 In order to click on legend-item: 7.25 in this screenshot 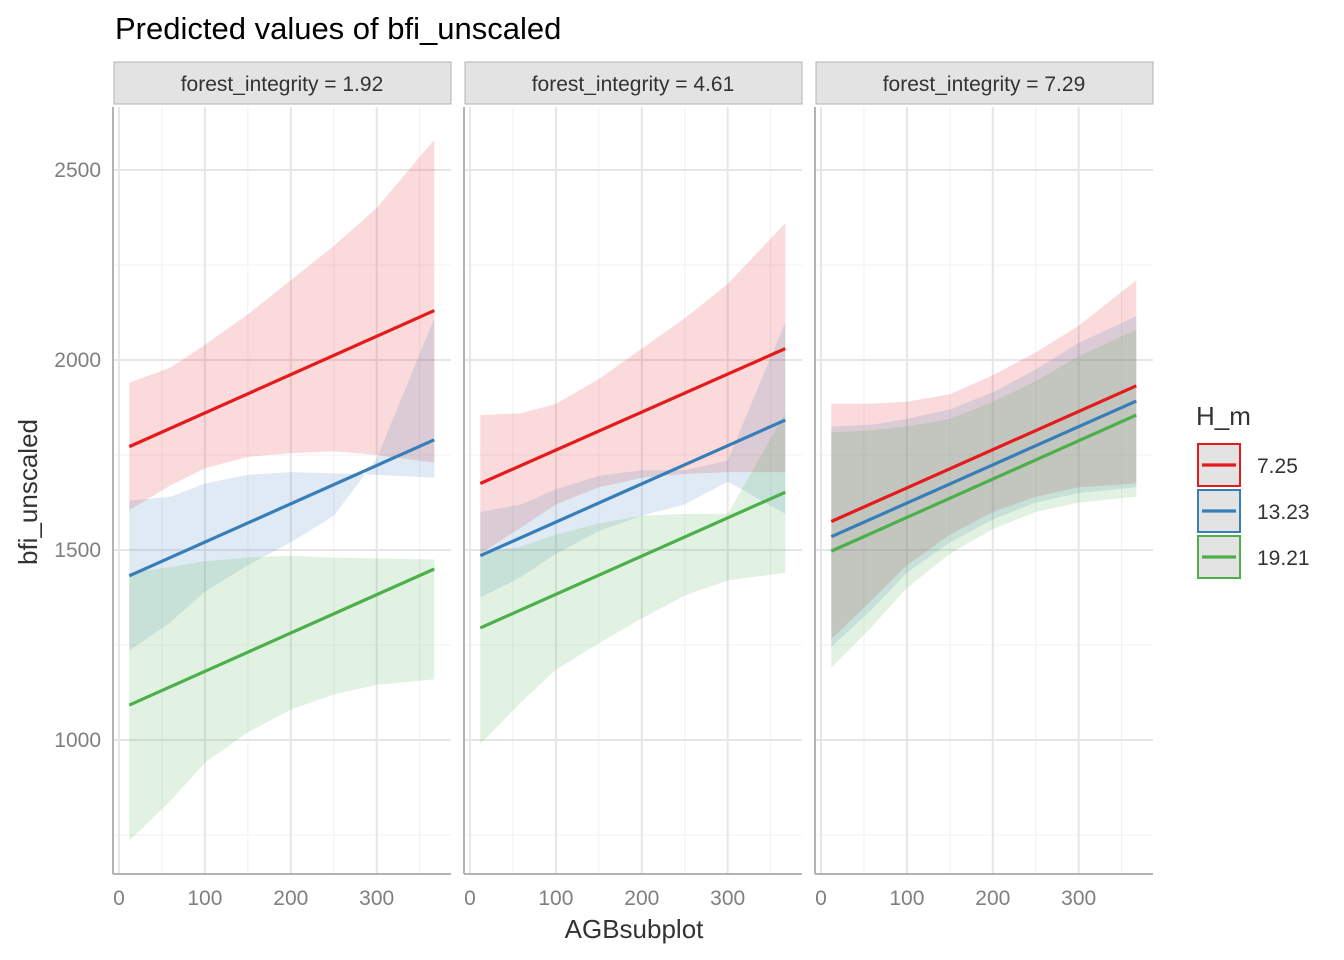, I will do `click(1247, 465)`.